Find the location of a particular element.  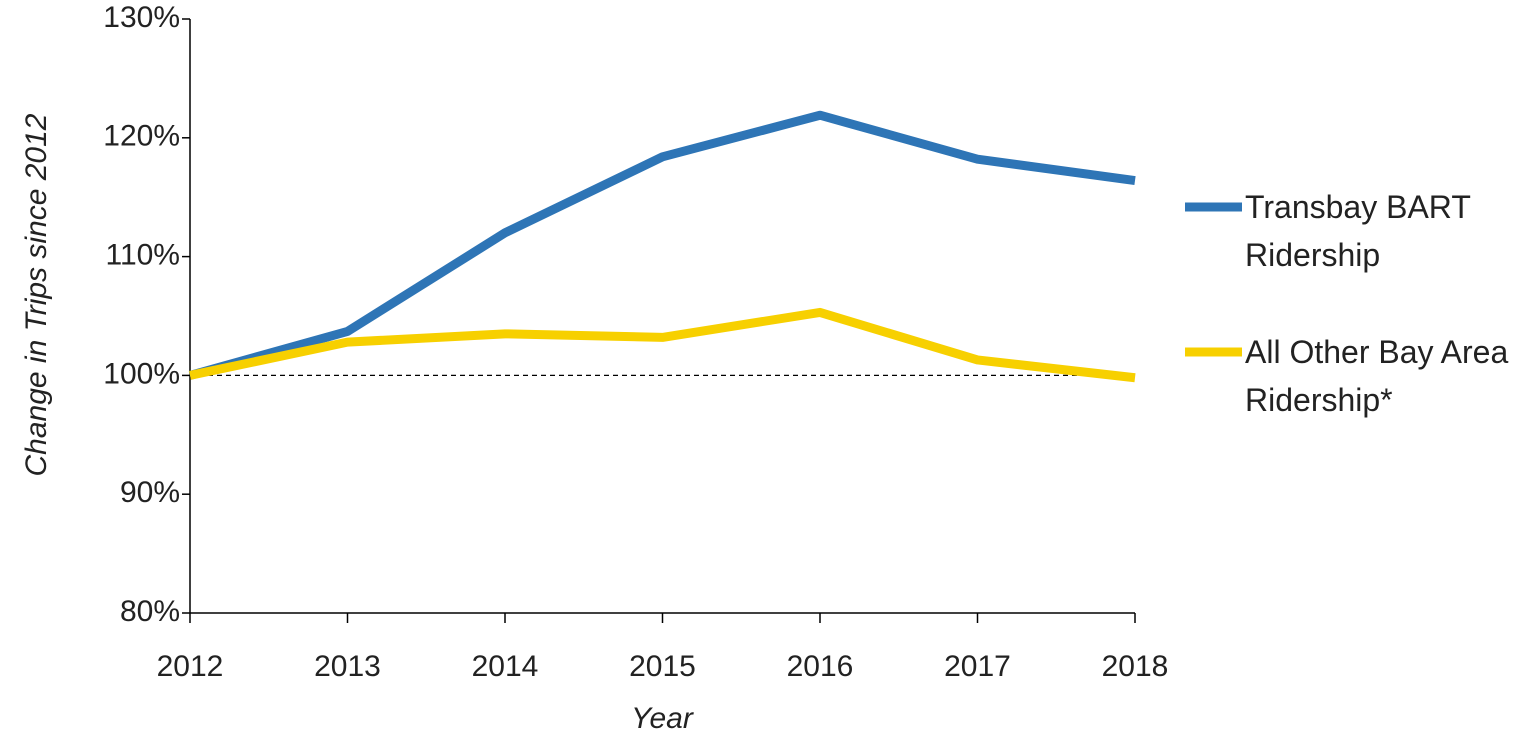

x-tick-label: 2018 is located at coordinates (1135, 666).